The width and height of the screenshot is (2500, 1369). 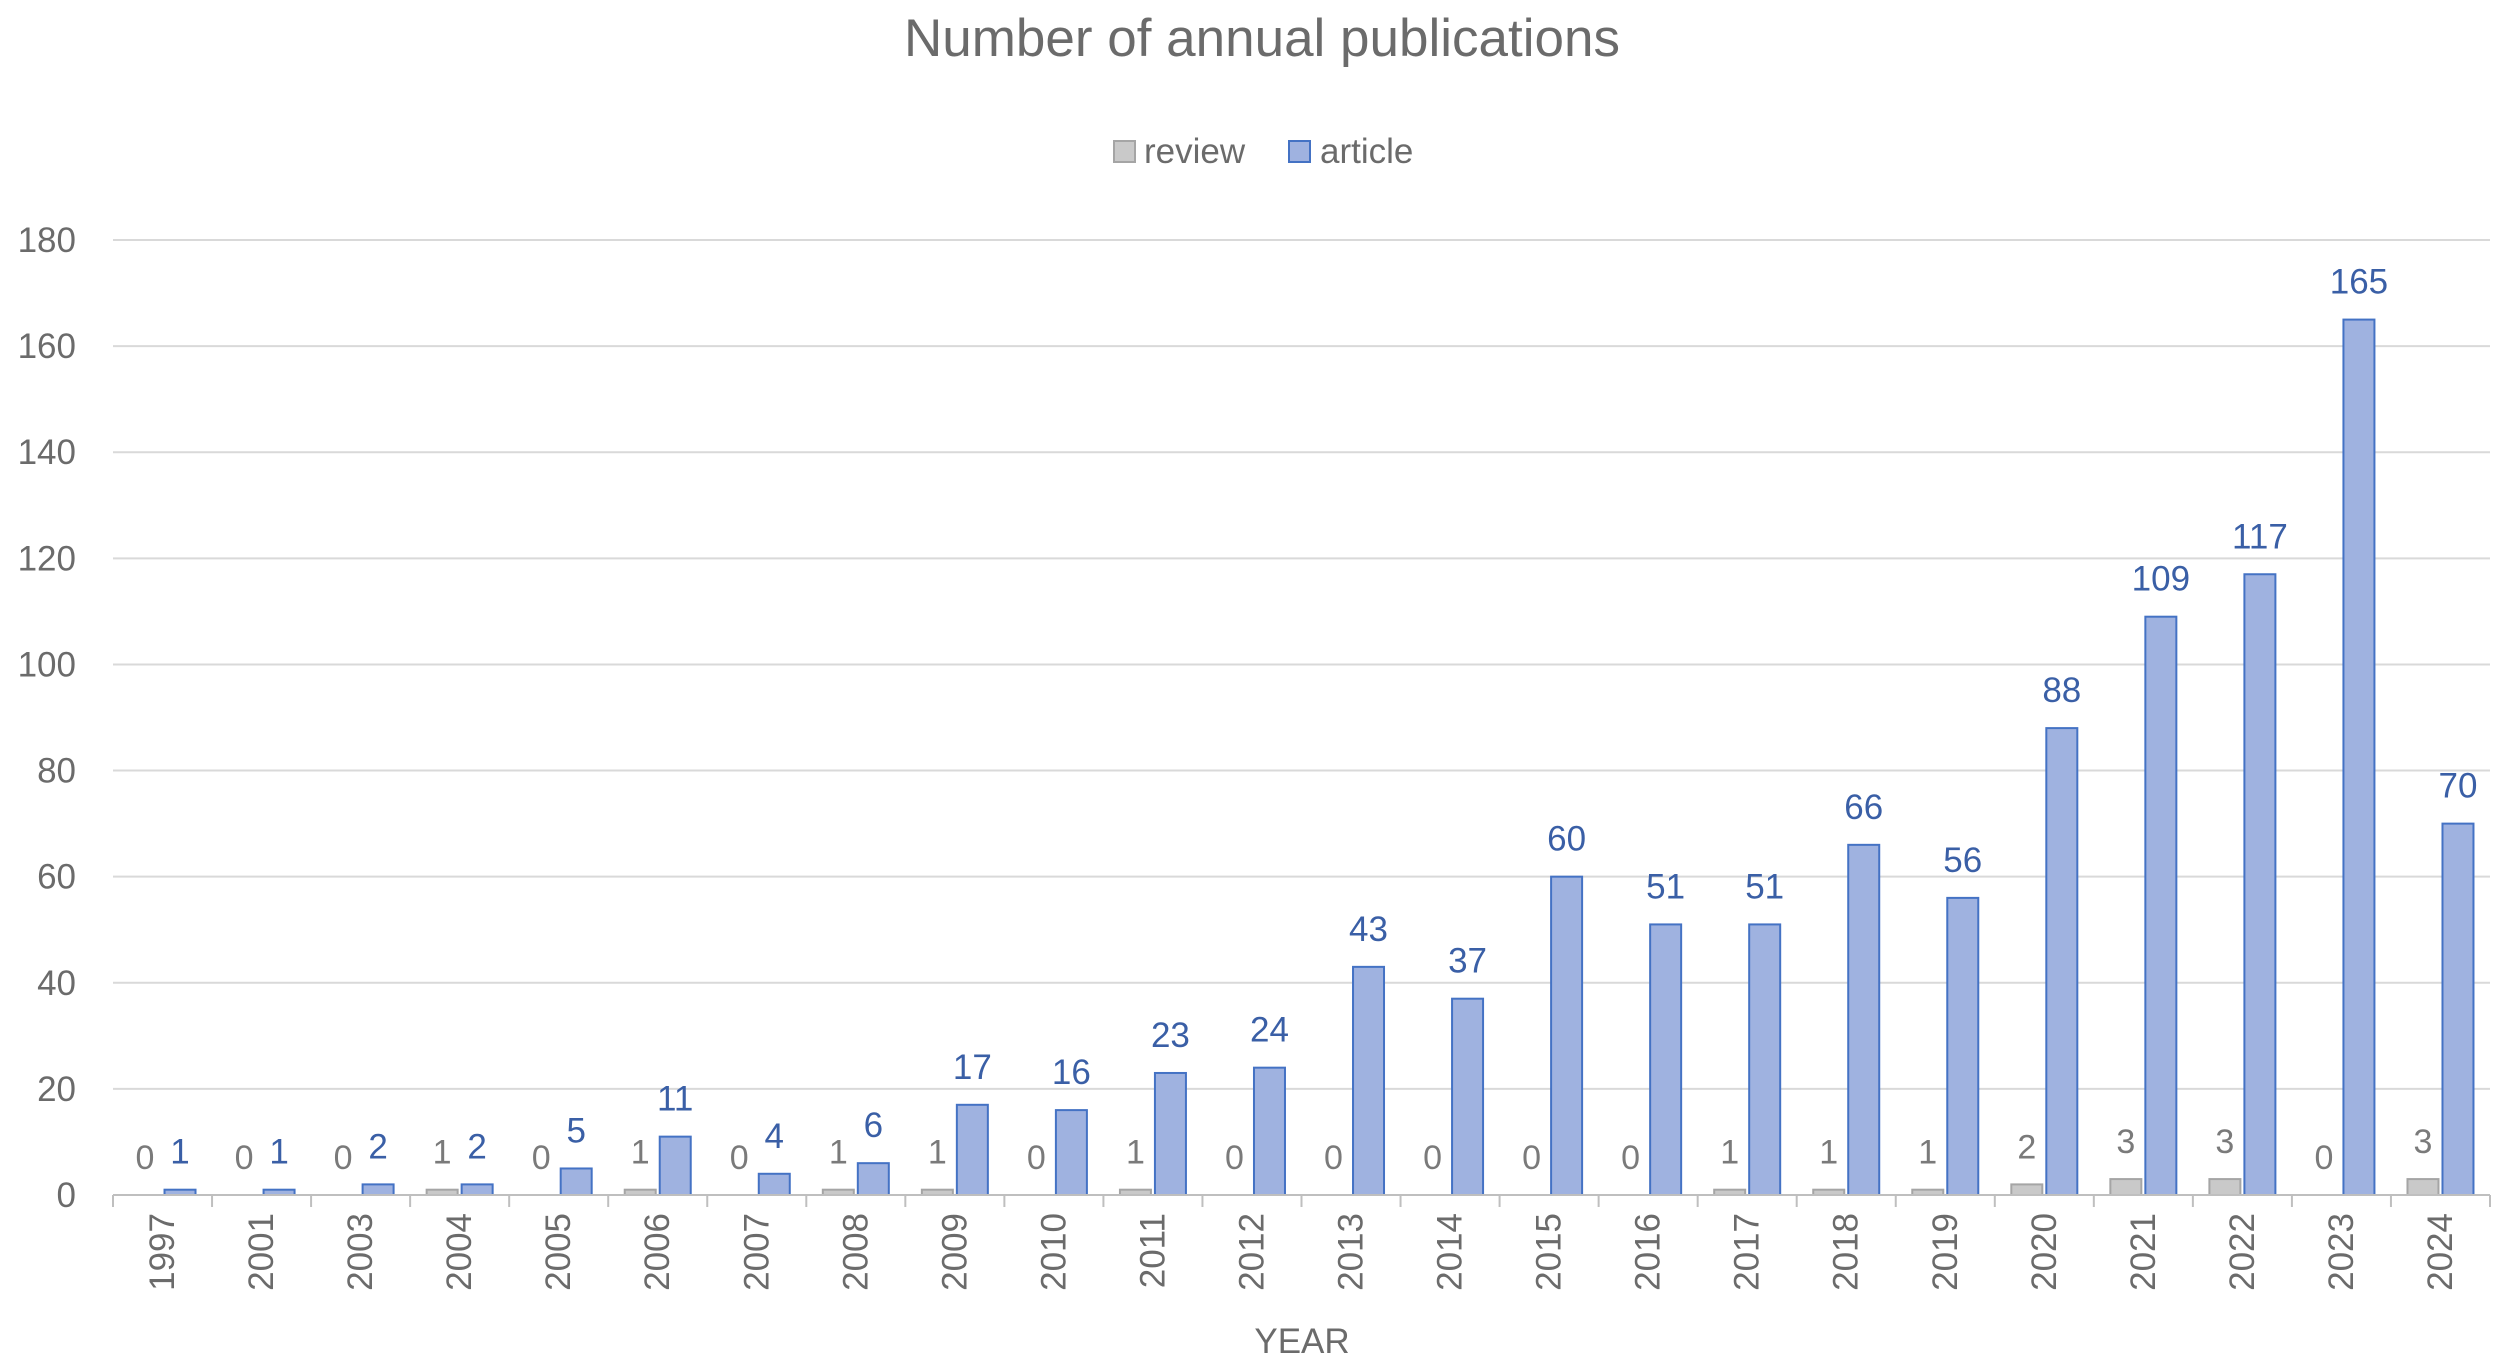 What do you see at coordinates (1262, 38) in the screenshot?
I see `chart-title: Number of annual publications` at bounding box center [1262, 38].